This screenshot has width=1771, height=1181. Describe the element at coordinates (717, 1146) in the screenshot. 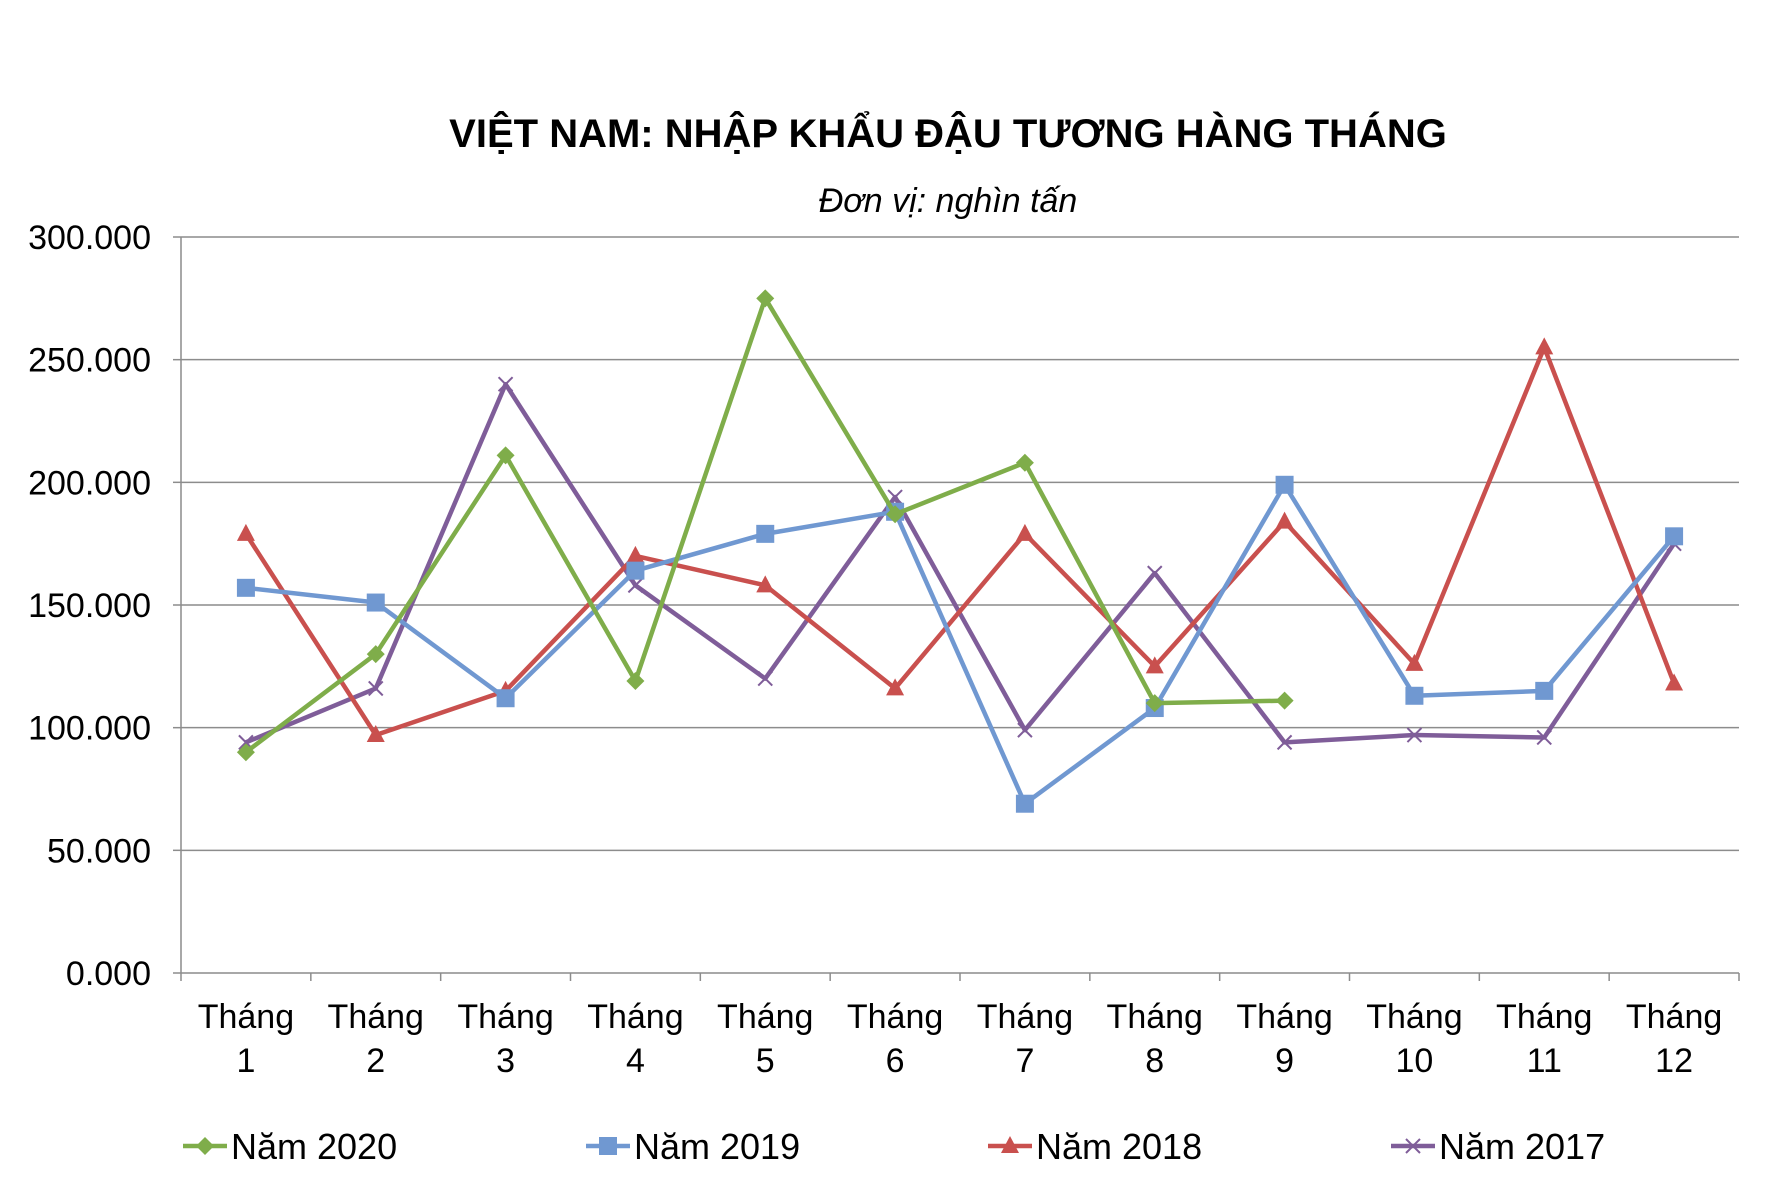

I see `legend-label: Năm 2019` at that location.